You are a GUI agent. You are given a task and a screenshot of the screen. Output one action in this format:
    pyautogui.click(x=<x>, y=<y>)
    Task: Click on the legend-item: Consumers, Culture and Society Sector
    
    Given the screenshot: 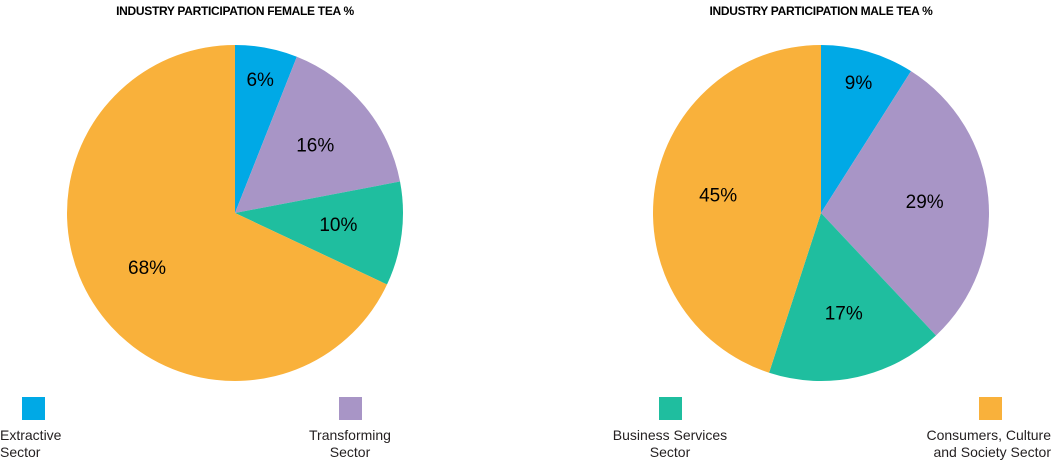 What is the action you would take?
    pyautogui.click(x=977, y=429)
    